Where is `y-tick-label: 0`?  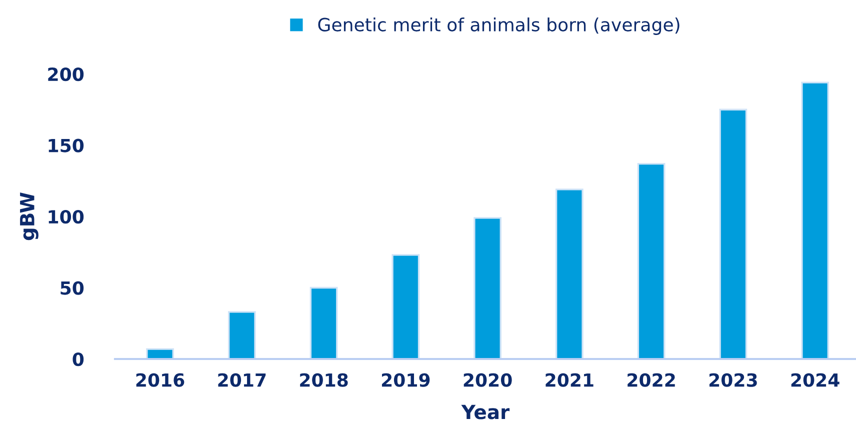
y-tick-label: 0 is located at coordinates (78, 359).